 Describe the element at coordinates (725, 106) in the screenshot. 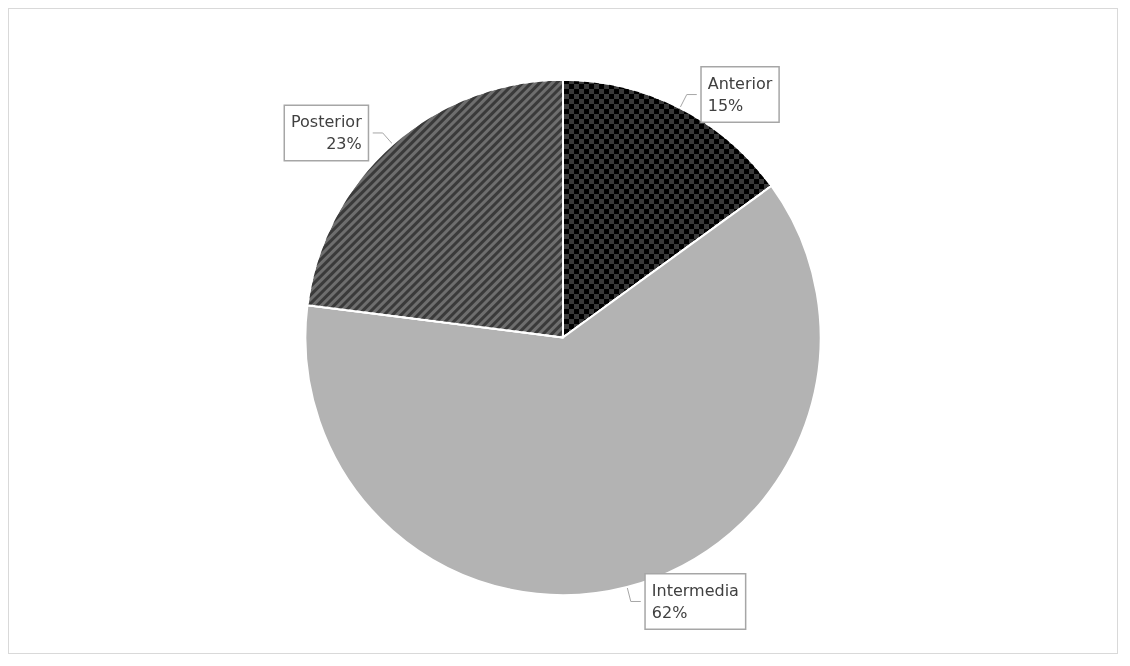

I see `data-label: 15%` at that location.